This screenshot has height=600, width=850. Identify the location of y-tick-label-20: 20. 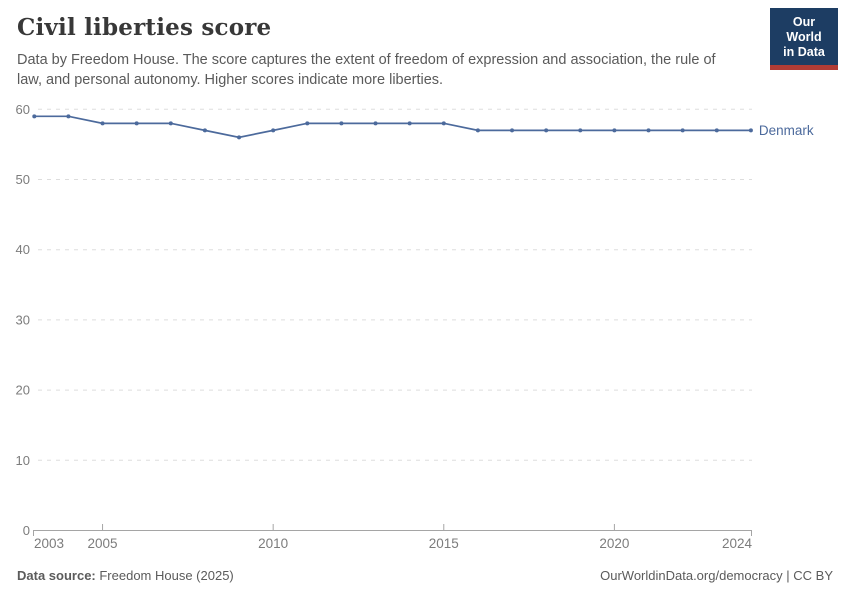
(23, 390).